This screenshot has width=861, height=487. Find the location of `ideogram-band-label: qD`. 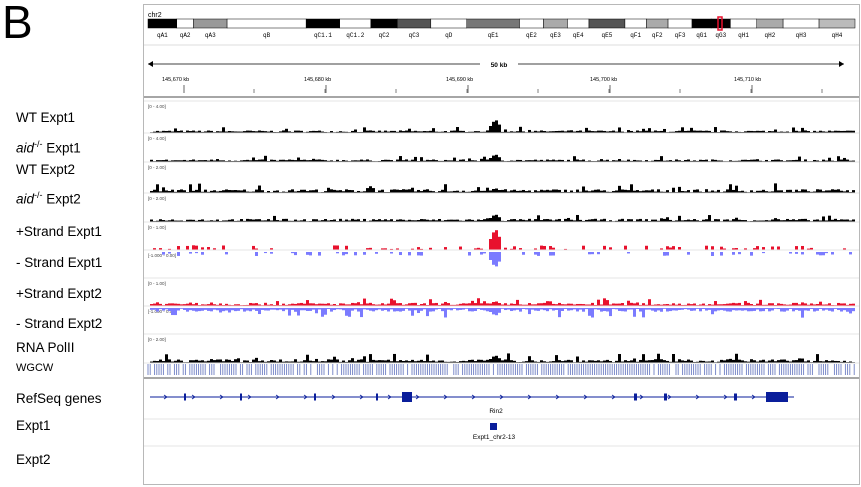

ideogram-band-label: qD is located at coordinates (449, 35).